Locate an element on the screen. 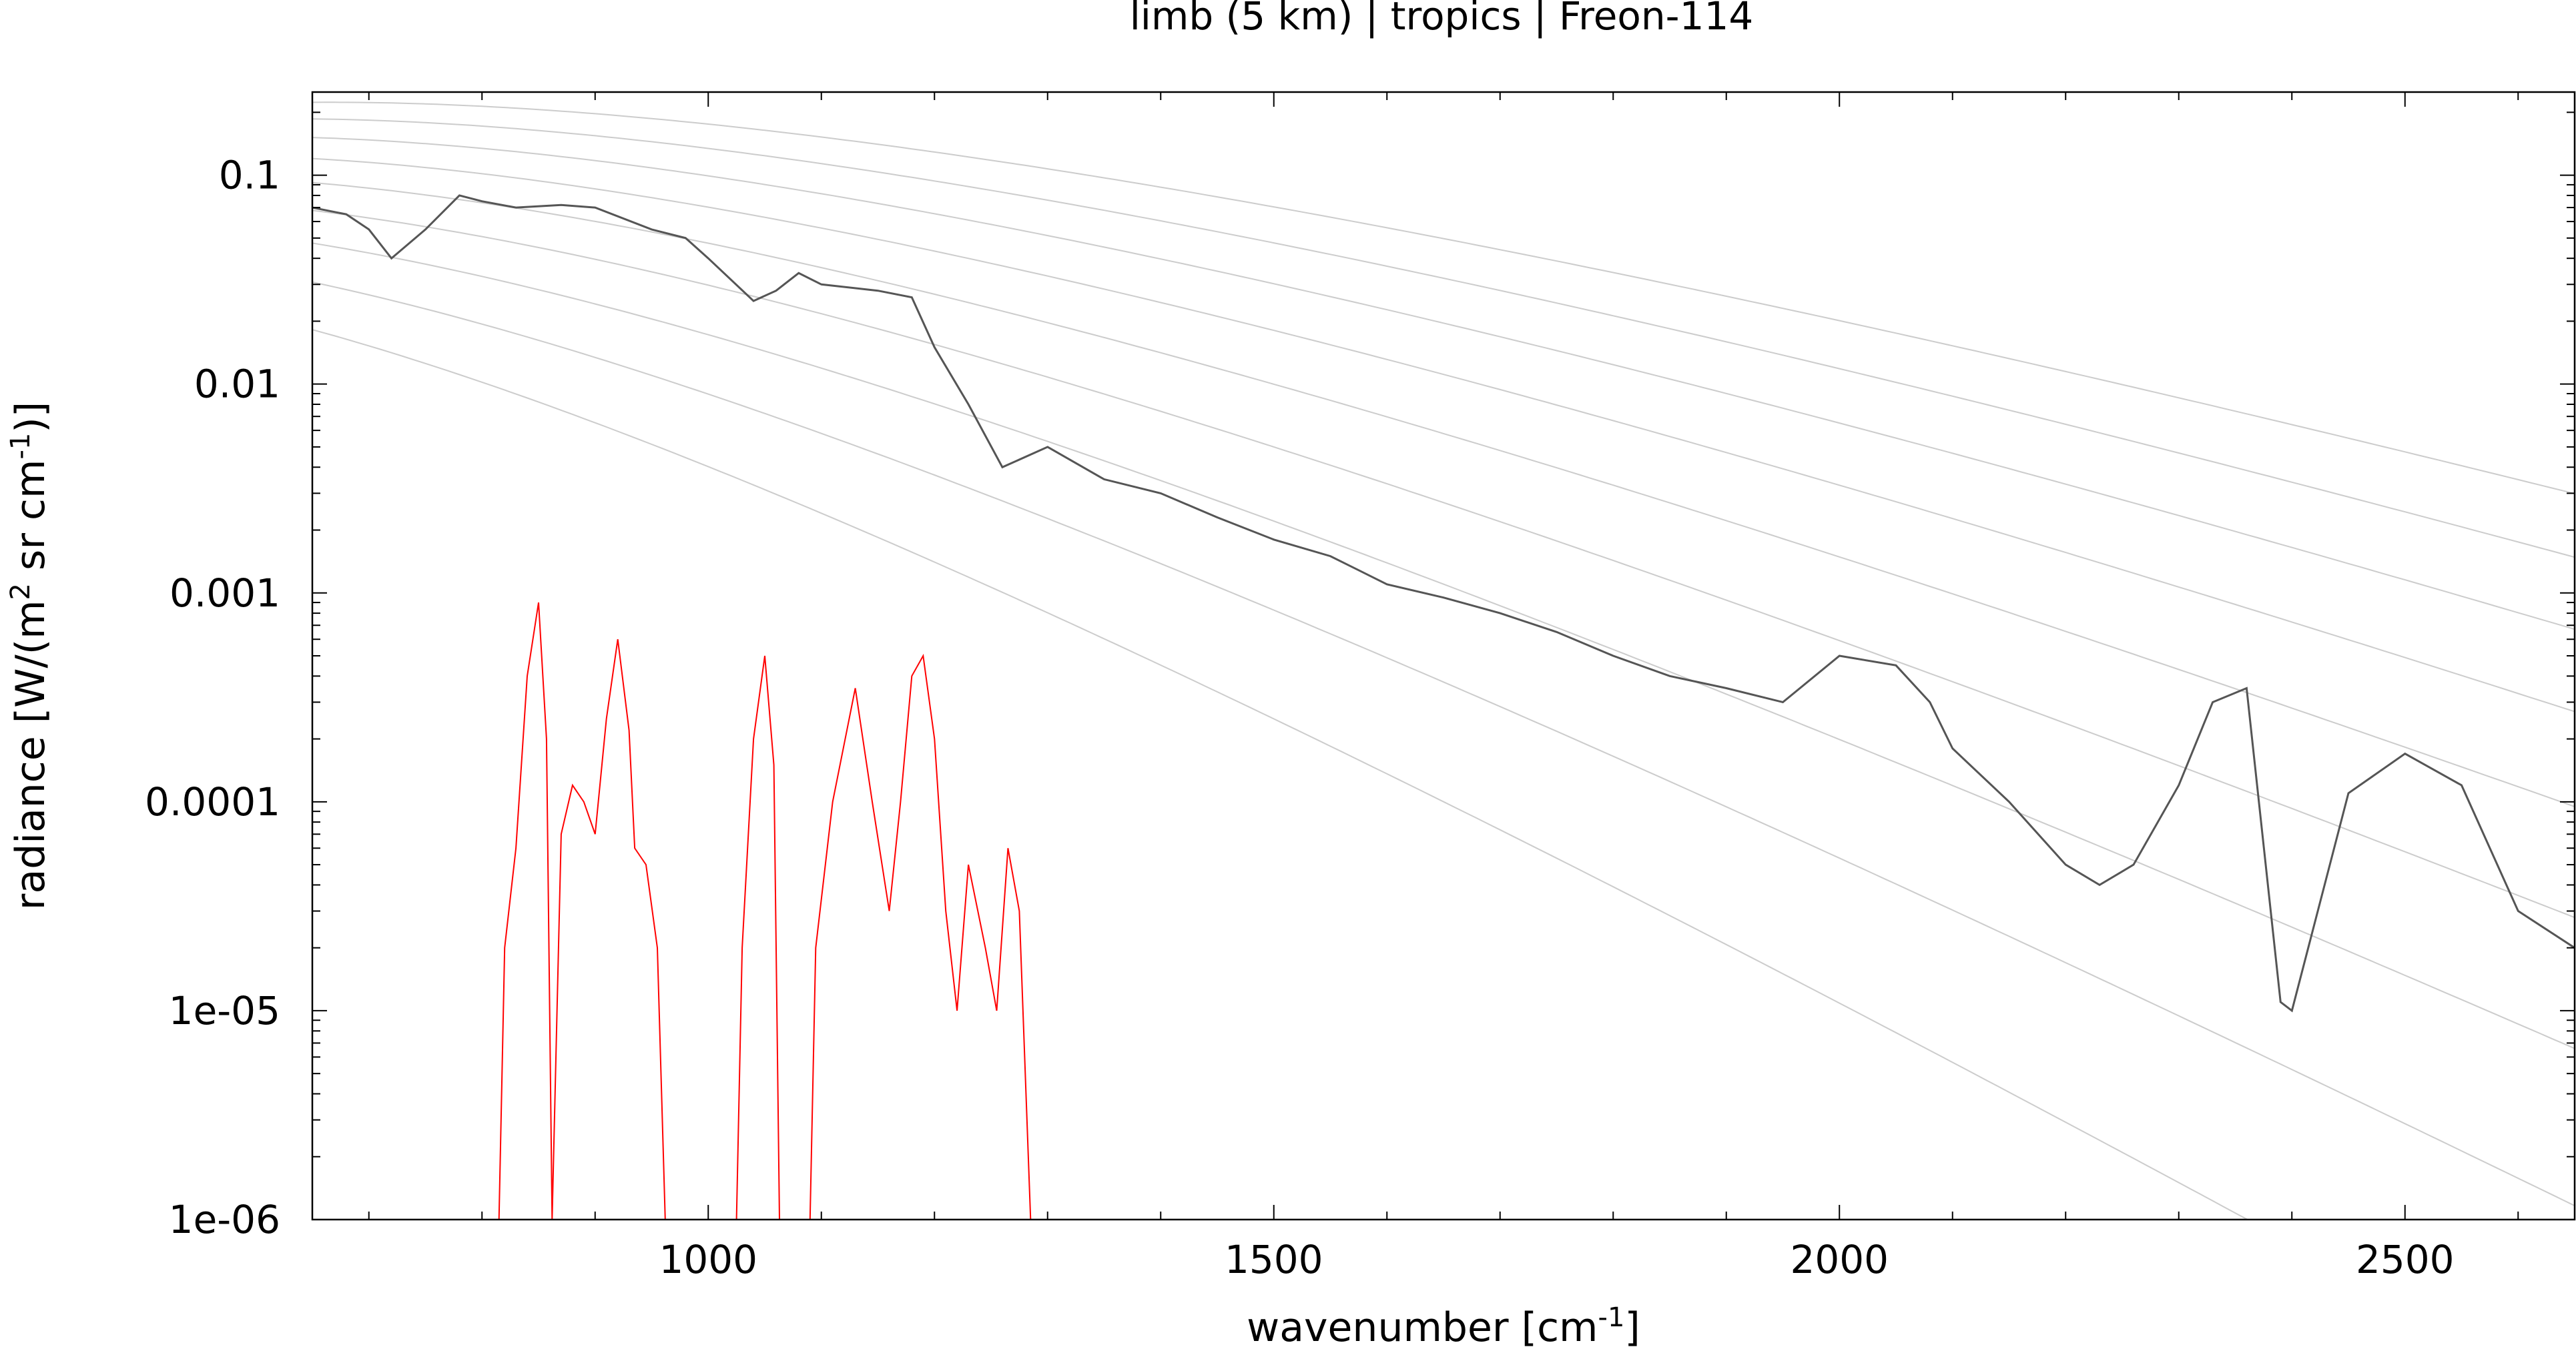 This screenshot has width=2576, height=1357. y-axis-label-exp1: 2 is located at coordinates (20, 591).